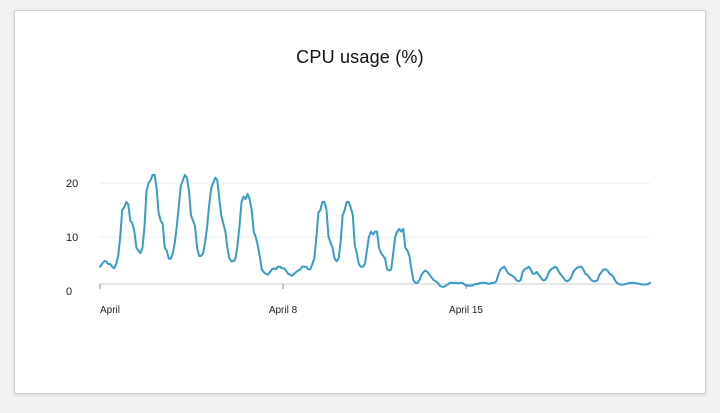 The height and width of the screenshot is (413, 720). What do you see at coordinates (69, 292) in the screenshot?
I see `y-tick-label: 0` at bounding box center [69, 292].